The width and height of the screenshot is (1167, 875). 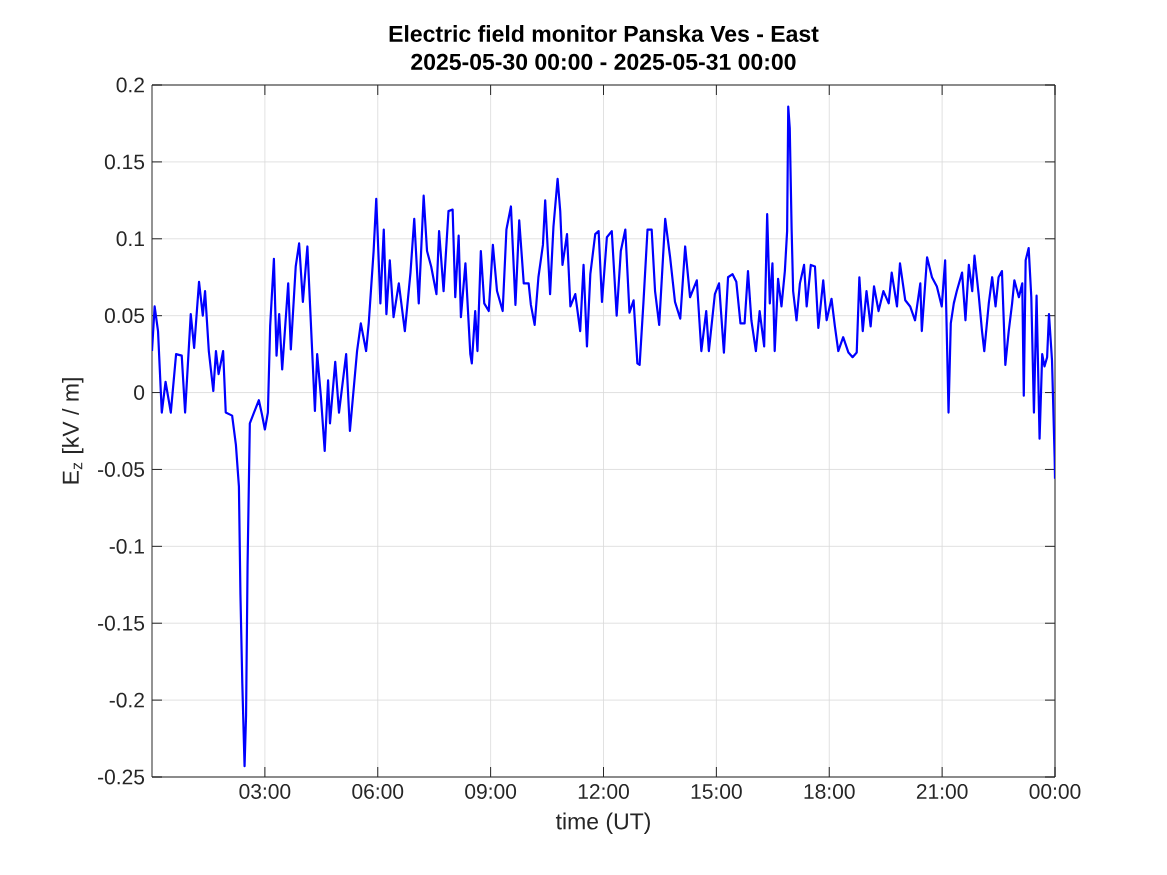 What do you see at coordinates (126, 700) in the screenshot?
I see `y-tick-label: -0.2` at bounding box center [126, 700].